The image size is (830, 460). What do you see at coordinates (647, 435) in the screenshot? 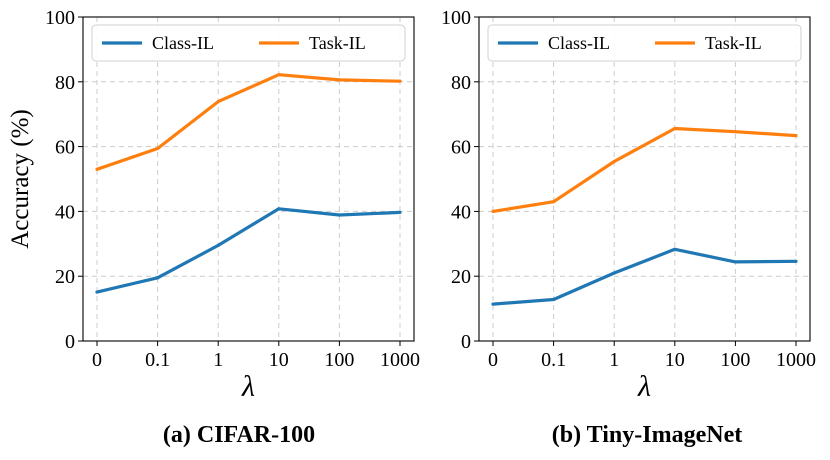
I see `caption-tiny-imagenet: (b) Tiny-ImageNet` at bounding box center [647, 435].